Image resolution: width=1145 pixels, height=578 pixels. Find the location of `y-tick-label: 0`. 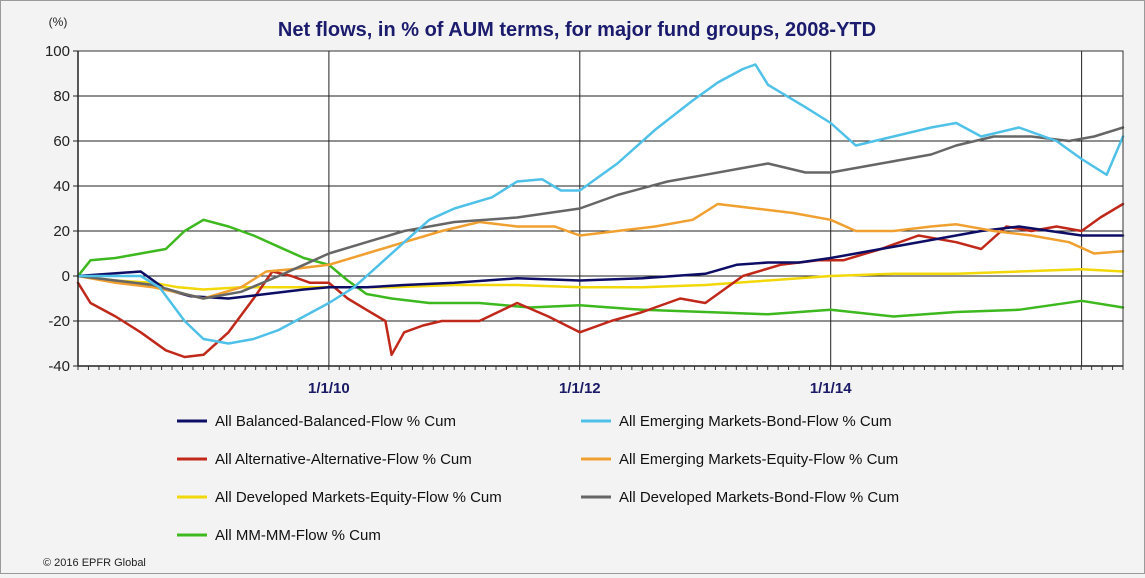

y-tick-label: 0 is located at coordinates (66, 276).